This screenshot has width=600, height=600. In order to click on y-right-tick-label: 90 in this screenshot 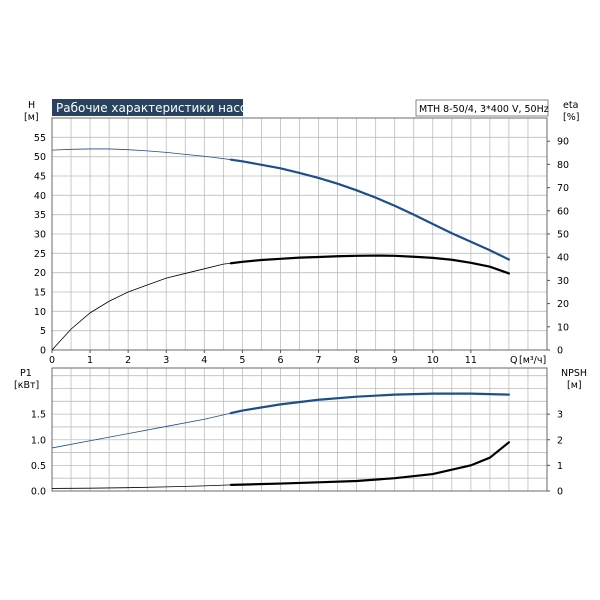, I will do `click(563, 142)`.